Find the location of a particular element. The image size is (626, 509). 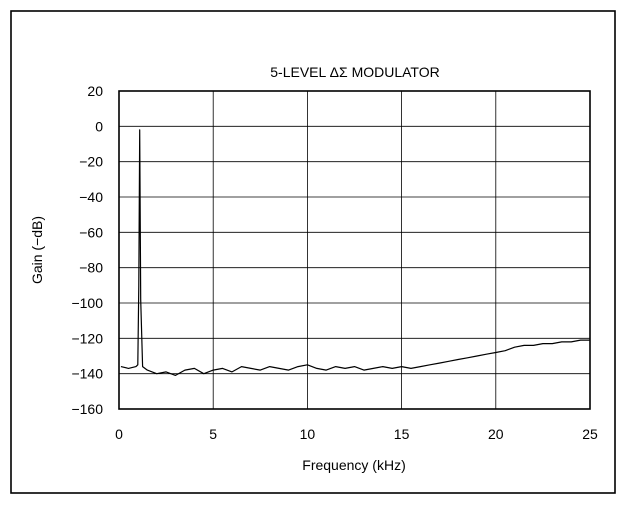

y-tick-label: −100 is located at coordinates (87, 303).